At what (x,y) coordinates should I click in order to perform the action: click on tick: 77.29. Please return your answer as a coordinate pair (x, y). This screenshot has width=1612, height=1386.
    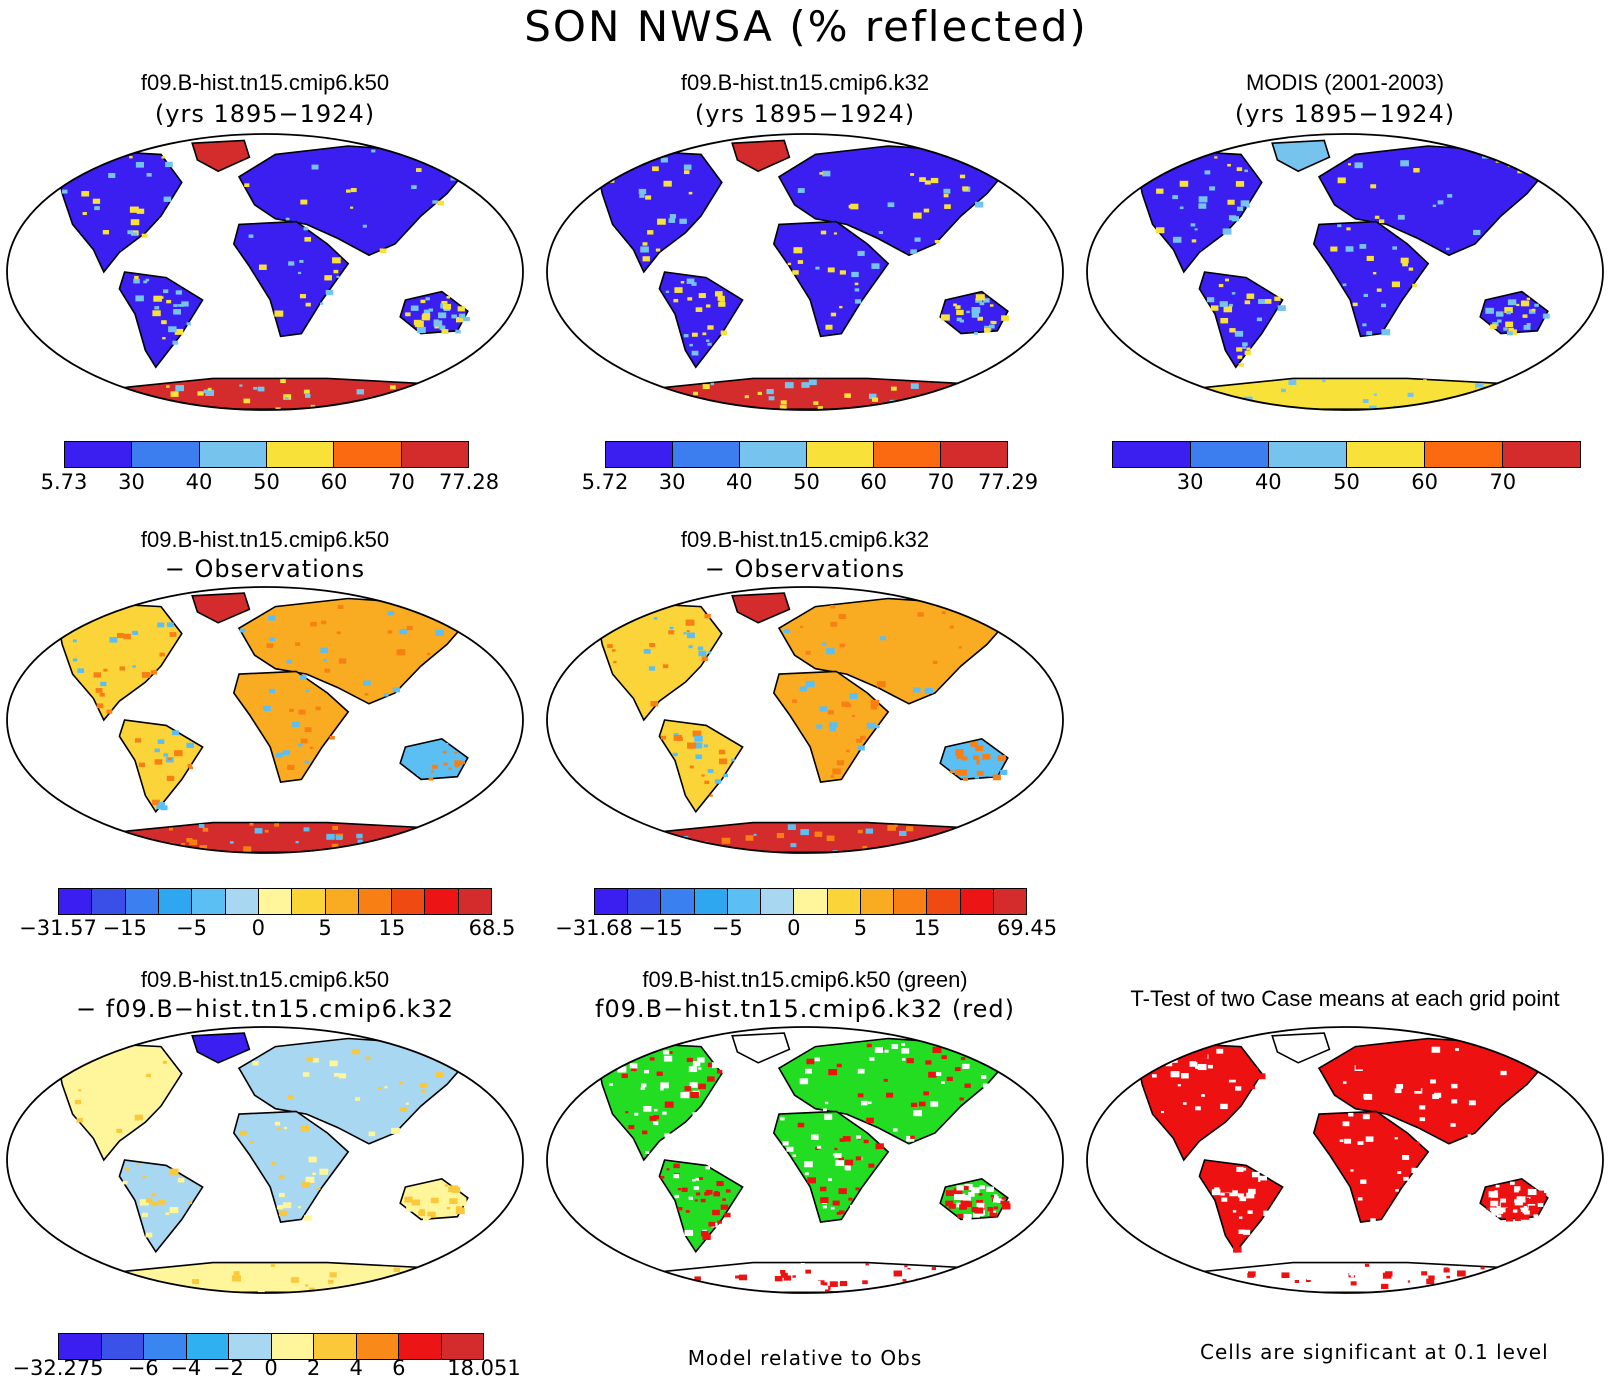
    Looking at the image, I should click on (1008, 482).